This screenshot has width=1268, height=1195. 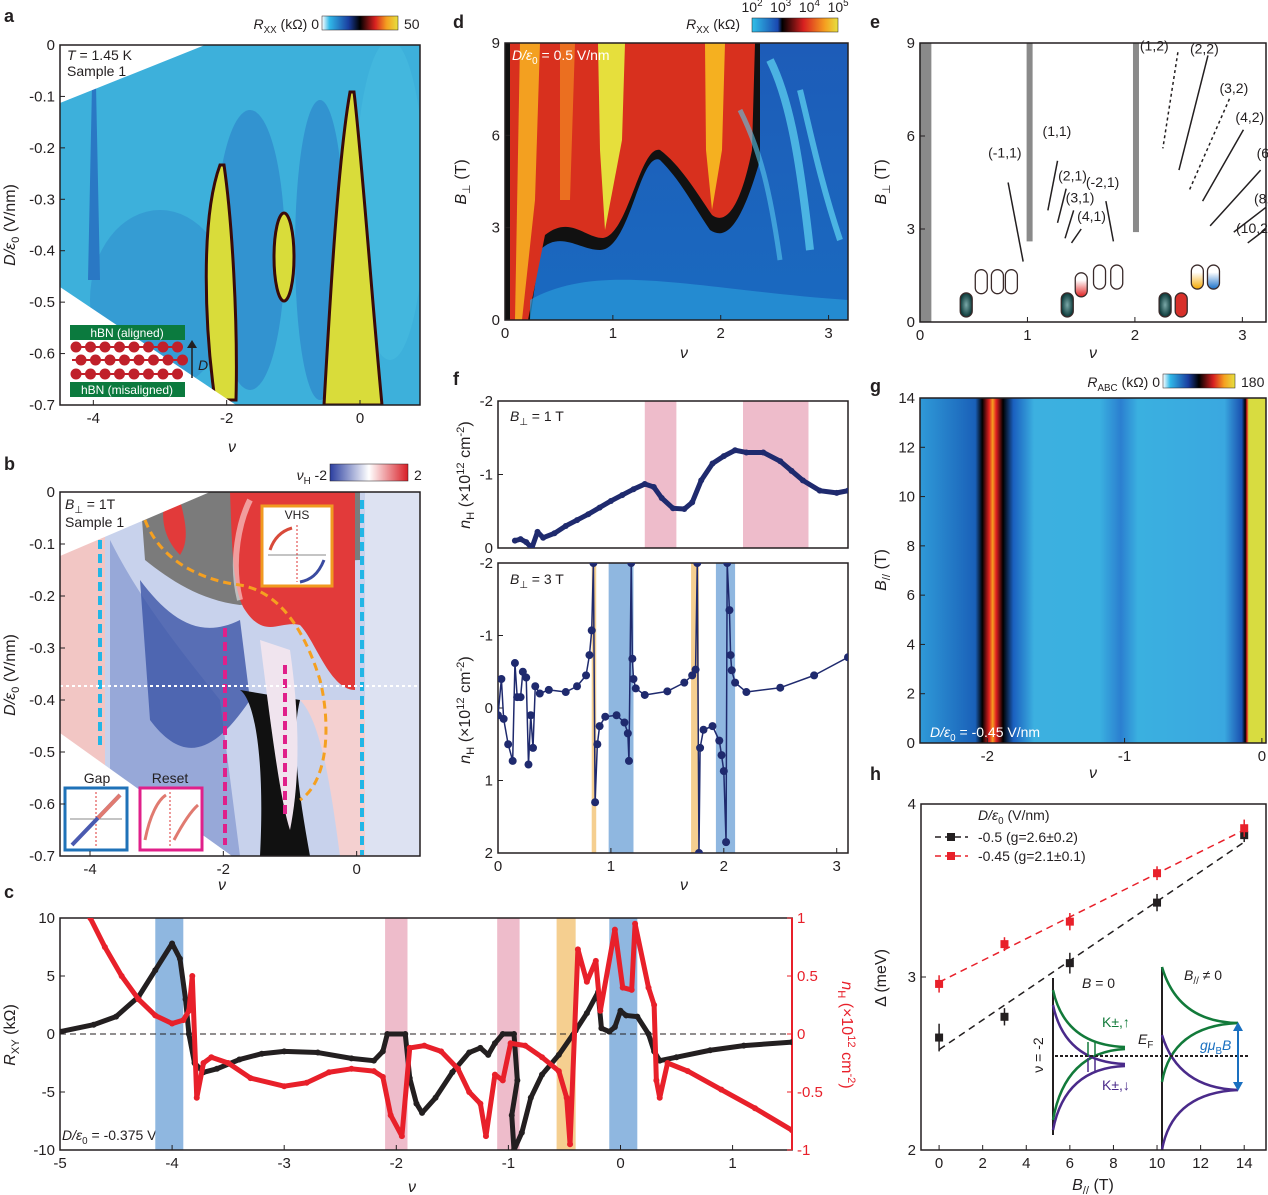 What do you see at coordinates (1116, 1022) in the screenshot?
I see `spin-up-label: K±,↑` at bounding box center [1116, 1022].